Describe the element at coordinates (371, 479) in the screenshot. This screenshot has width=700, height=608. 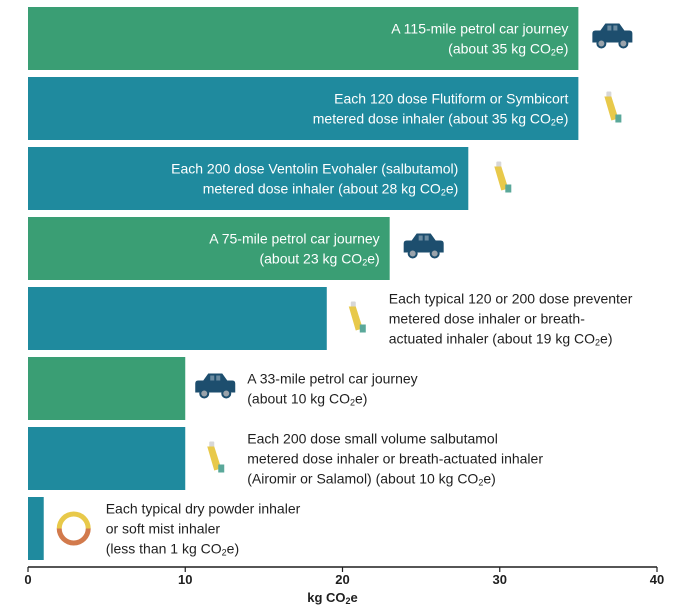
I see `bar-label-line: (Airomir or Salamol) (about 10 kg CO2e)` at that location.